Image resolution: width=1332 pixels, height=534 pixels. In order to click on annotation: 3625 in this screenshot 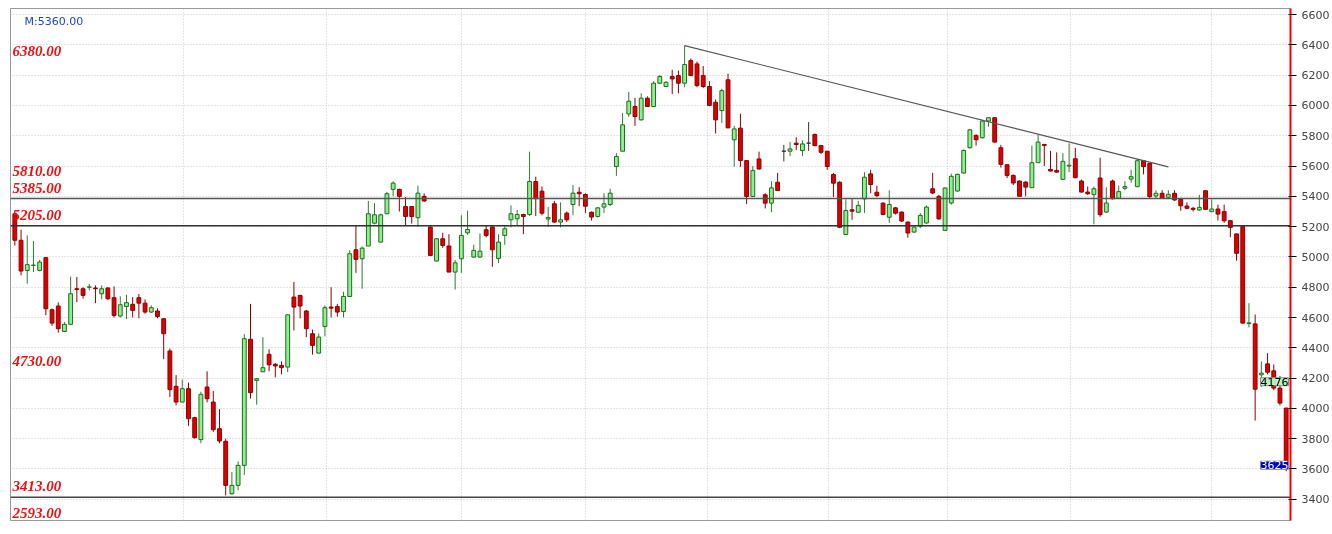, I will do `click(1274, 466)`.